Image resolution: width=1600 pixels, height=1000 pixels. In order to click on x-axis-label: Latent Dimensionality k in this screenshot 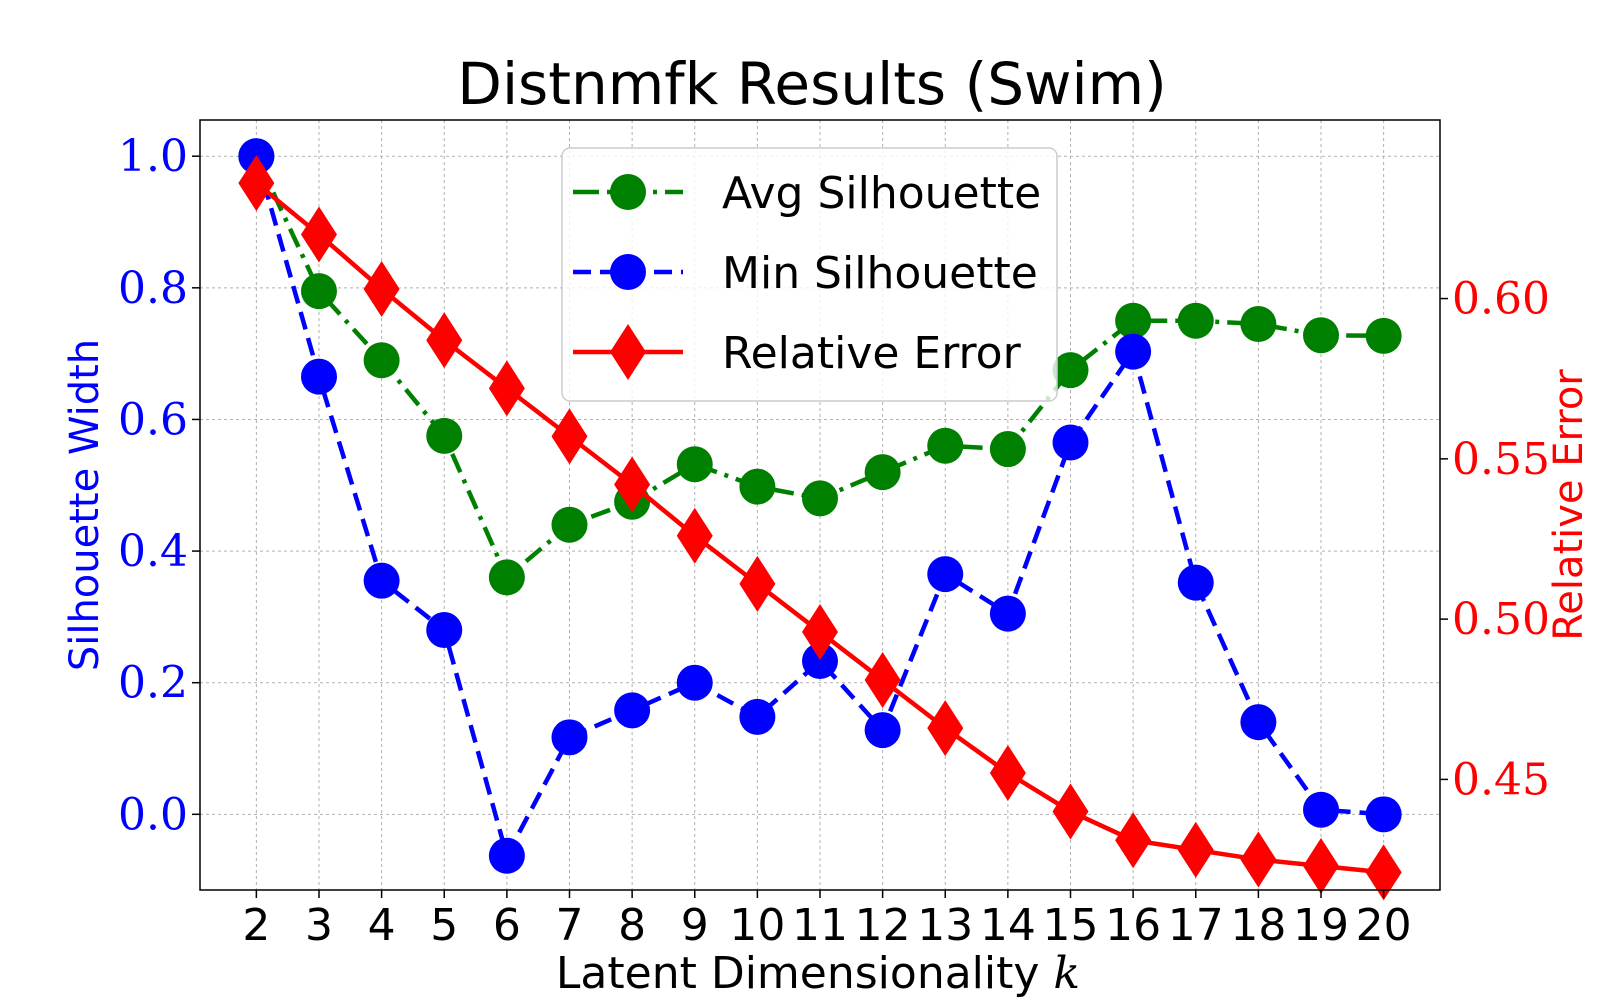, I will do `click(818, 973)`.